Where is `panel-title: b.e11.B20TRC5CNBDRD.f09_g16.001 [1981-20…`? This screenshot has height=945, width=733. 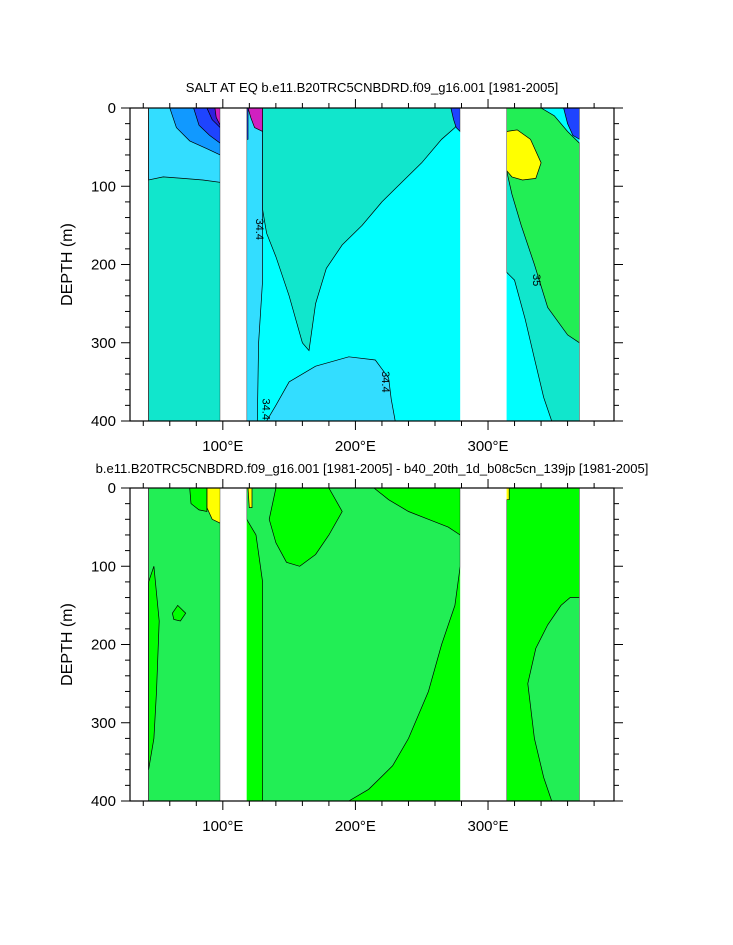 panel-title: b.e11.B20TRC5CNBDRD.f09_g16.001 [1981-20… is located at coordinates (372, 468).